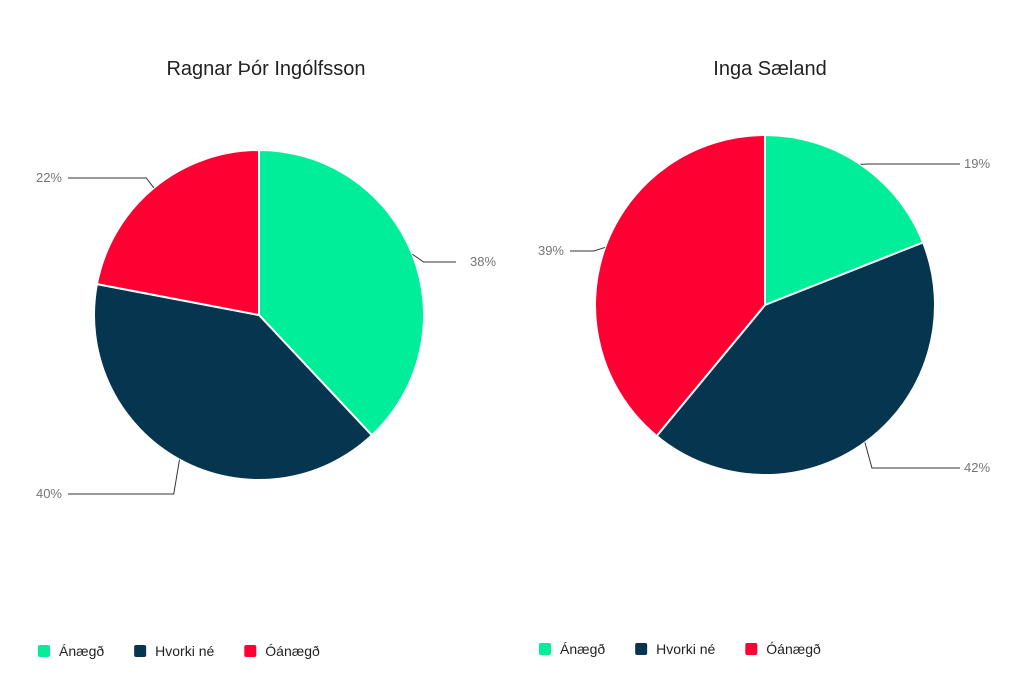  What do you see at coordinates (265, 69) in the screenshot?
I see `chart-title: Ragnar Þór Ingólfsson` at bounding box center [265, 69].